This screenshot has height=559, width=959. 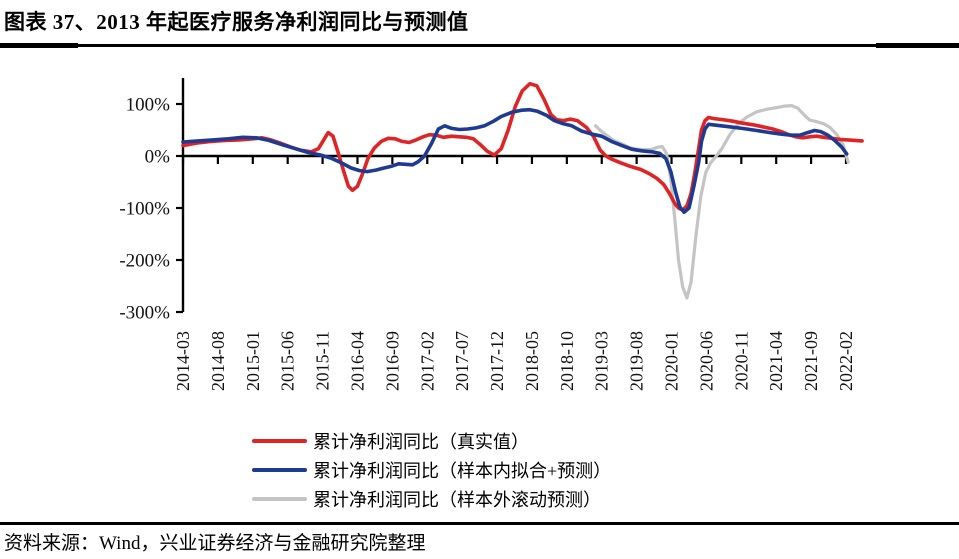 I want to click on legend-label: 累计净利润同比（样本外滚动预测）, so click(x=457, y=500).